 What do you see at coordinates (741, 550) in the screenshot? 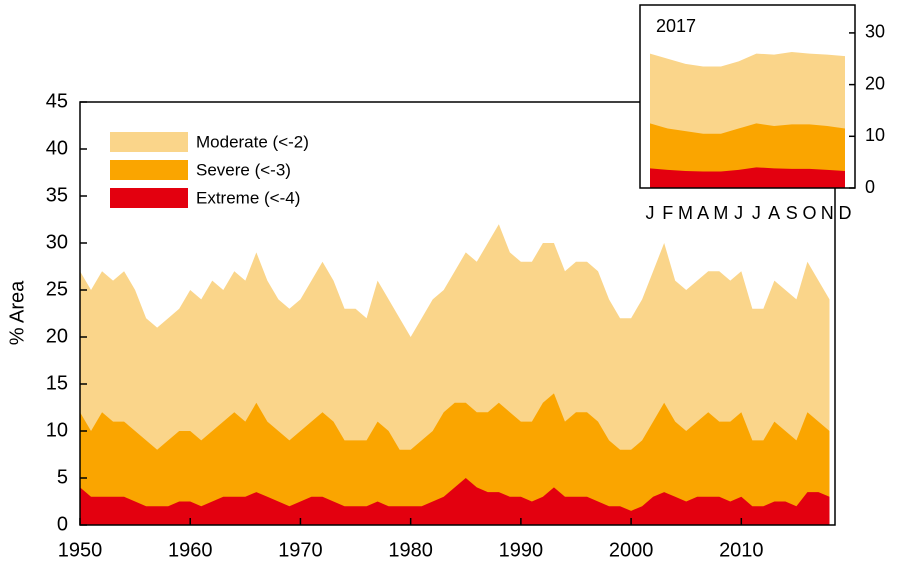
I see `x-tick-label: 2010` at bounding box center [741, 550].